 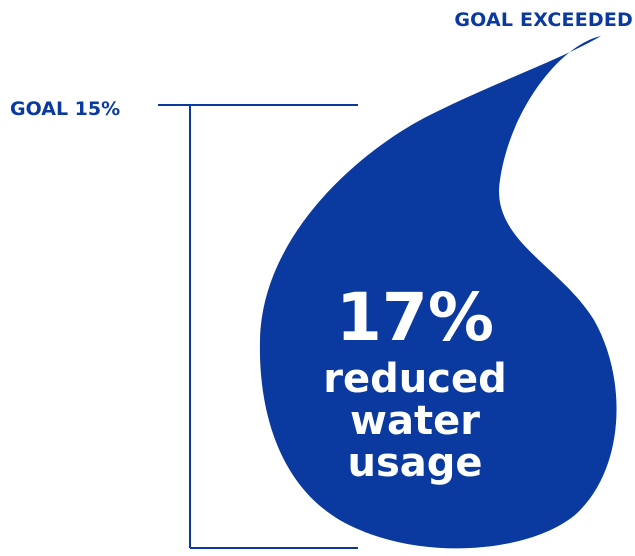 I want to click on caption-line-3: usage, so click(x=415, y=463).